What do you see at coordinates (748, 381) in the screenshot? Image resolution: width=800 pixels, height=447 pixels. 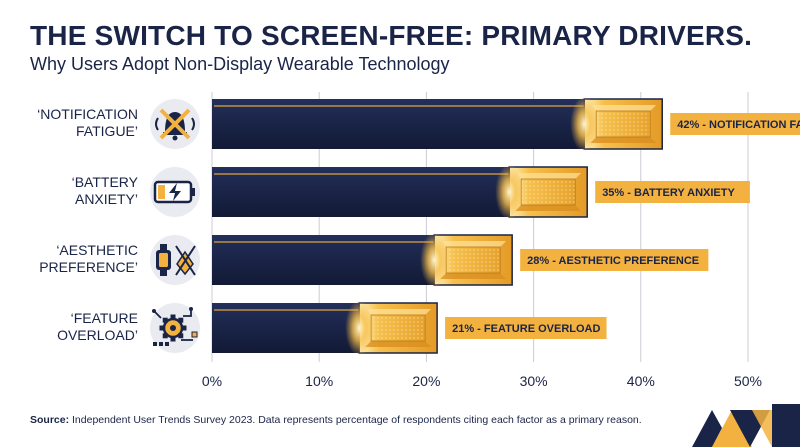 I see `x-tick-label-50: 50%` at bounding box center [748, 381].